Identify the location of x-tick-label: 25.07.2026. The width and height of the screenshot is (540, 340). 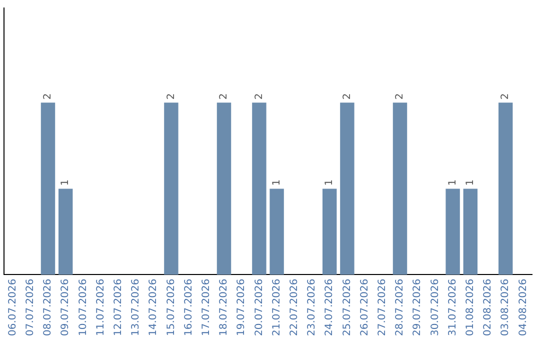
(347, 307).